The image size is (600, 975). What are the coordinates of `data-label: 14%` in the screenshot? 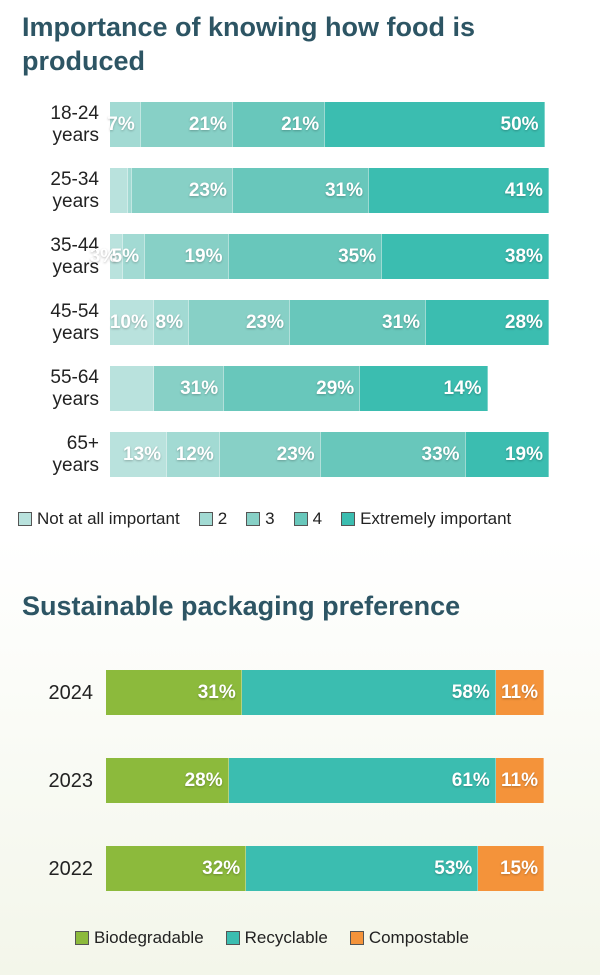 It's located at (462, 388).